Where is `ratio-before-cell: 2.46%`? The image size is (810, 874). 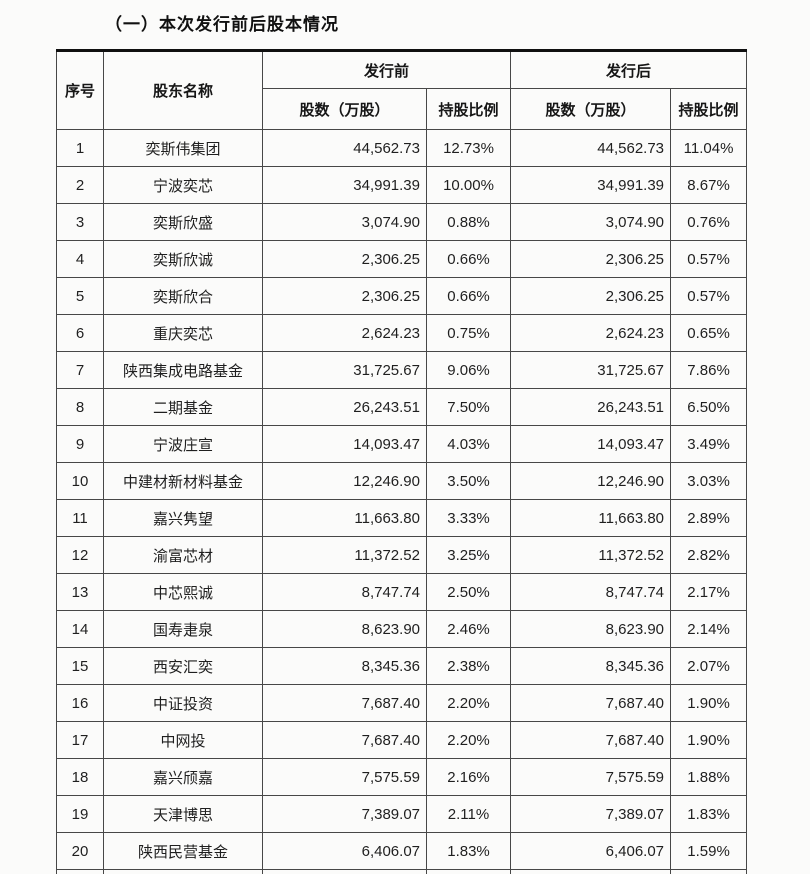
ratio-before-cell: 2.46% is located at coordinates (468, 629).